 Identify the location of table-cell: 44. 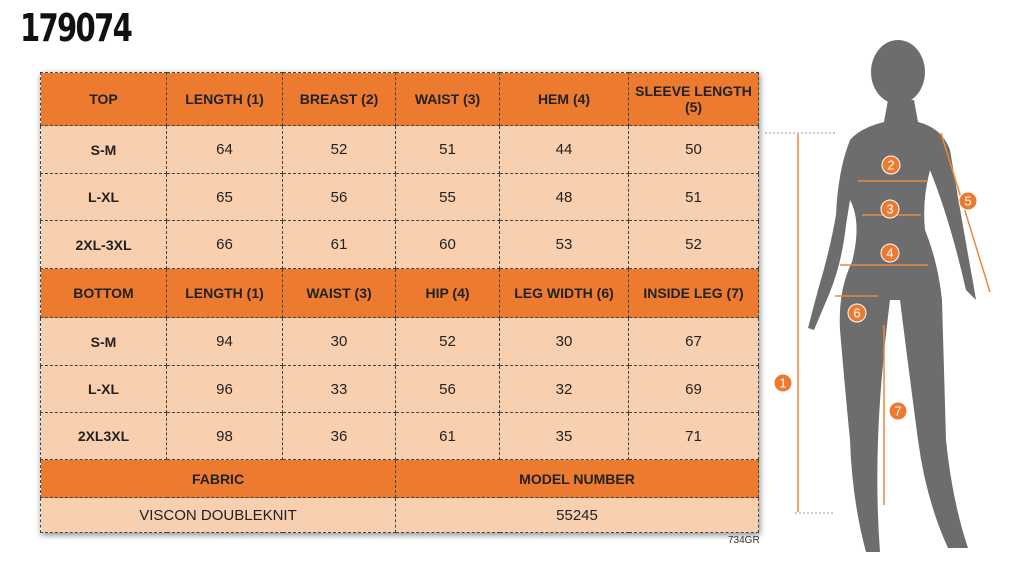
(564, 149).